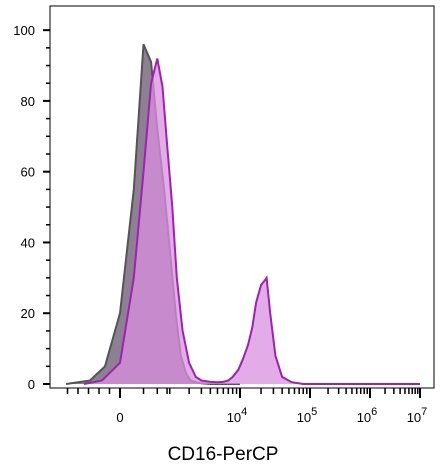 Image resolution: width=446 pixels, height=471 pixels. I want to click on x-tick-label: 10⁵, so click(307, 415).